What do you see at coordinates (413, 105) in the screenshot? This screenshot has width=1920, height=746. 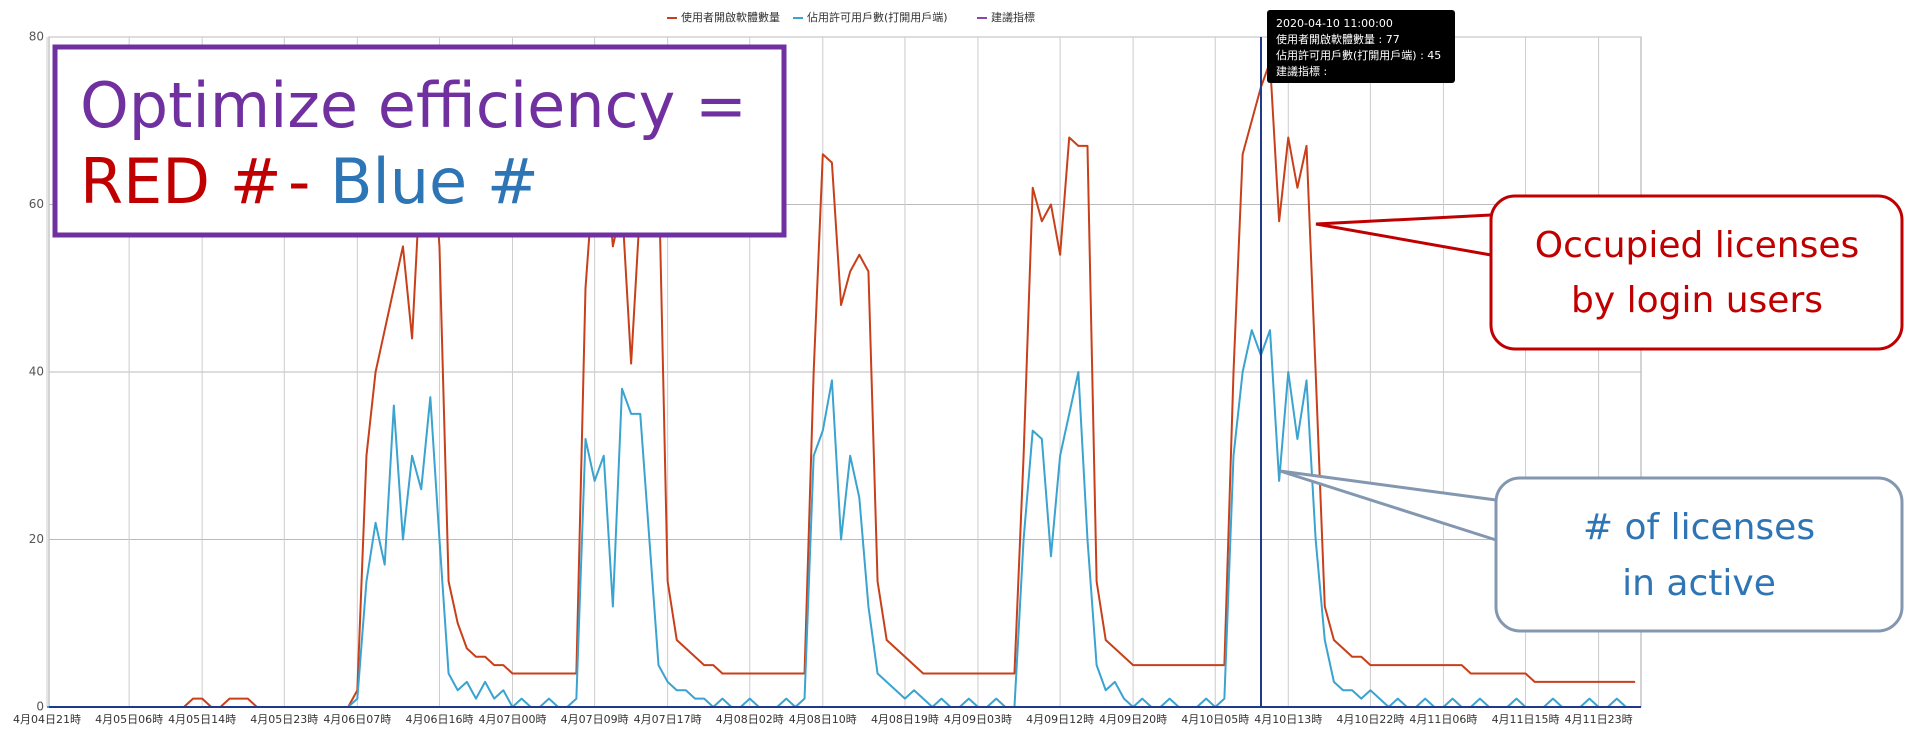 I see `formula-prefix: Optimize efficiency =` at bounding box center [413, 105].